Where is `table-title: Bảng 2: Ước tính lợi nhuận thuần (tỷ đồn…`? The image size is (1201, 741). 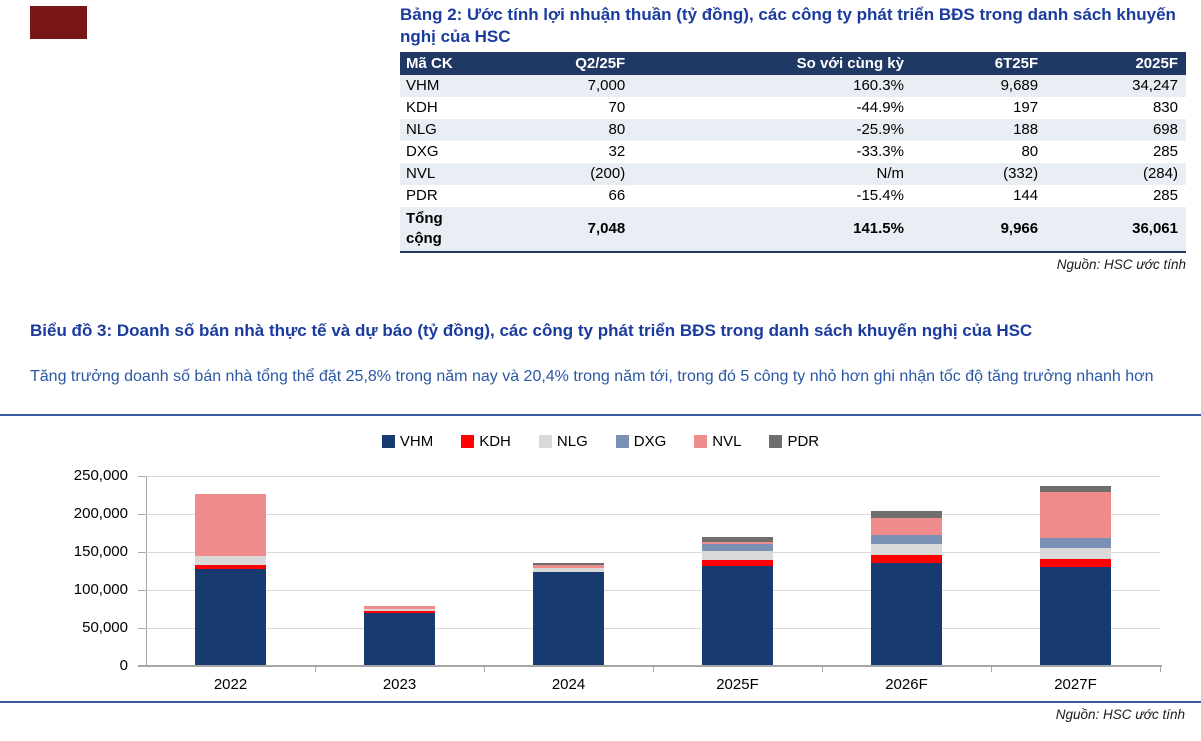 table-title: Bảng 2: Ước tính lợi nhuận thuần (tỷ đồn… is located at coordinates (788, 25).